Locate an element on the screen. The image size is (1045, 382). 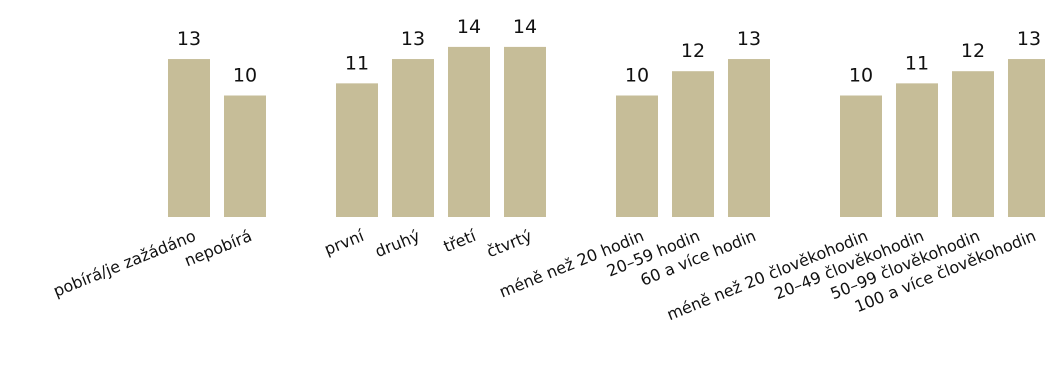
category-label: třetí is located at coordinates (460, 241).